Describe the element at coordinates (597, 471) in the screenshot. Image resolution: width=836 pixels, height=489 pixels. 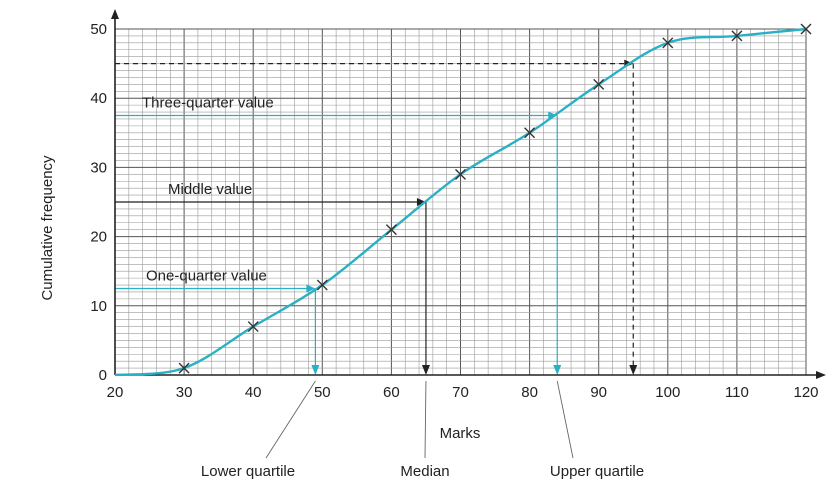
I see `callout-label: Upper quartile` at that location.